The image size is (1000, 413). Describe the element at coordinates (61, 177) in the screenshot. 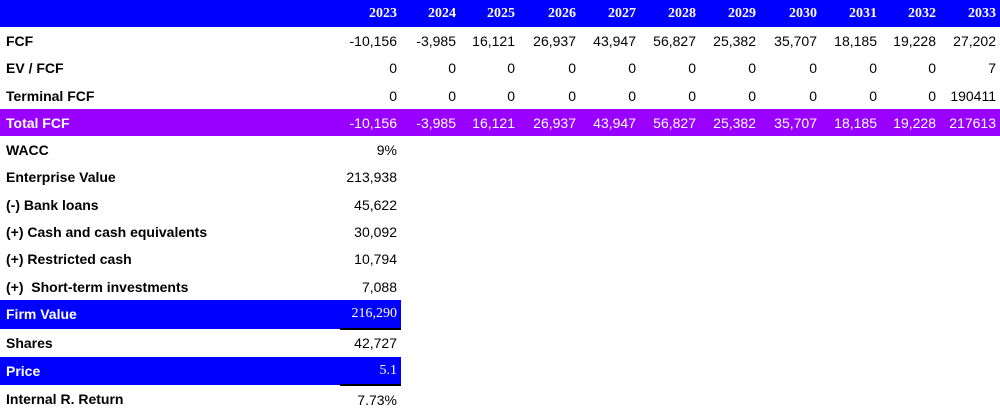

I see `row-label: Enterprise Value` at that location.